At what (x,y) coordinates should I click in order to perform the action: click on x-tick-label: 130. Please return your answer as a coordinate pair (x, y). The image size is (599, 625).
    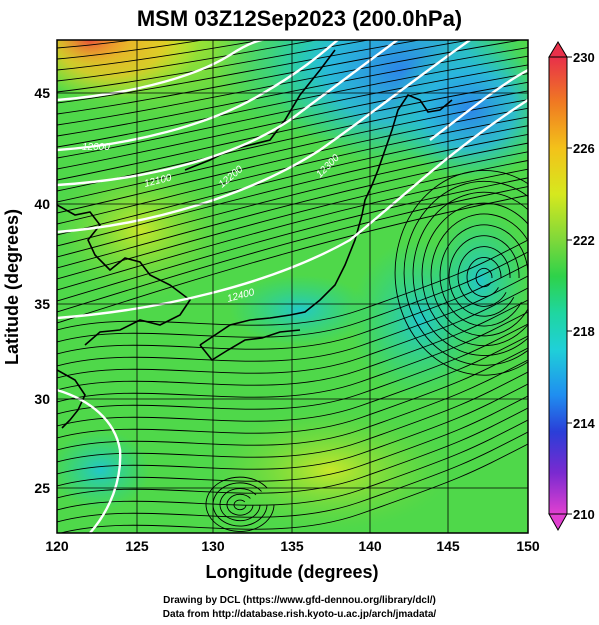
    Looking at the image, I should click on (213, 546).